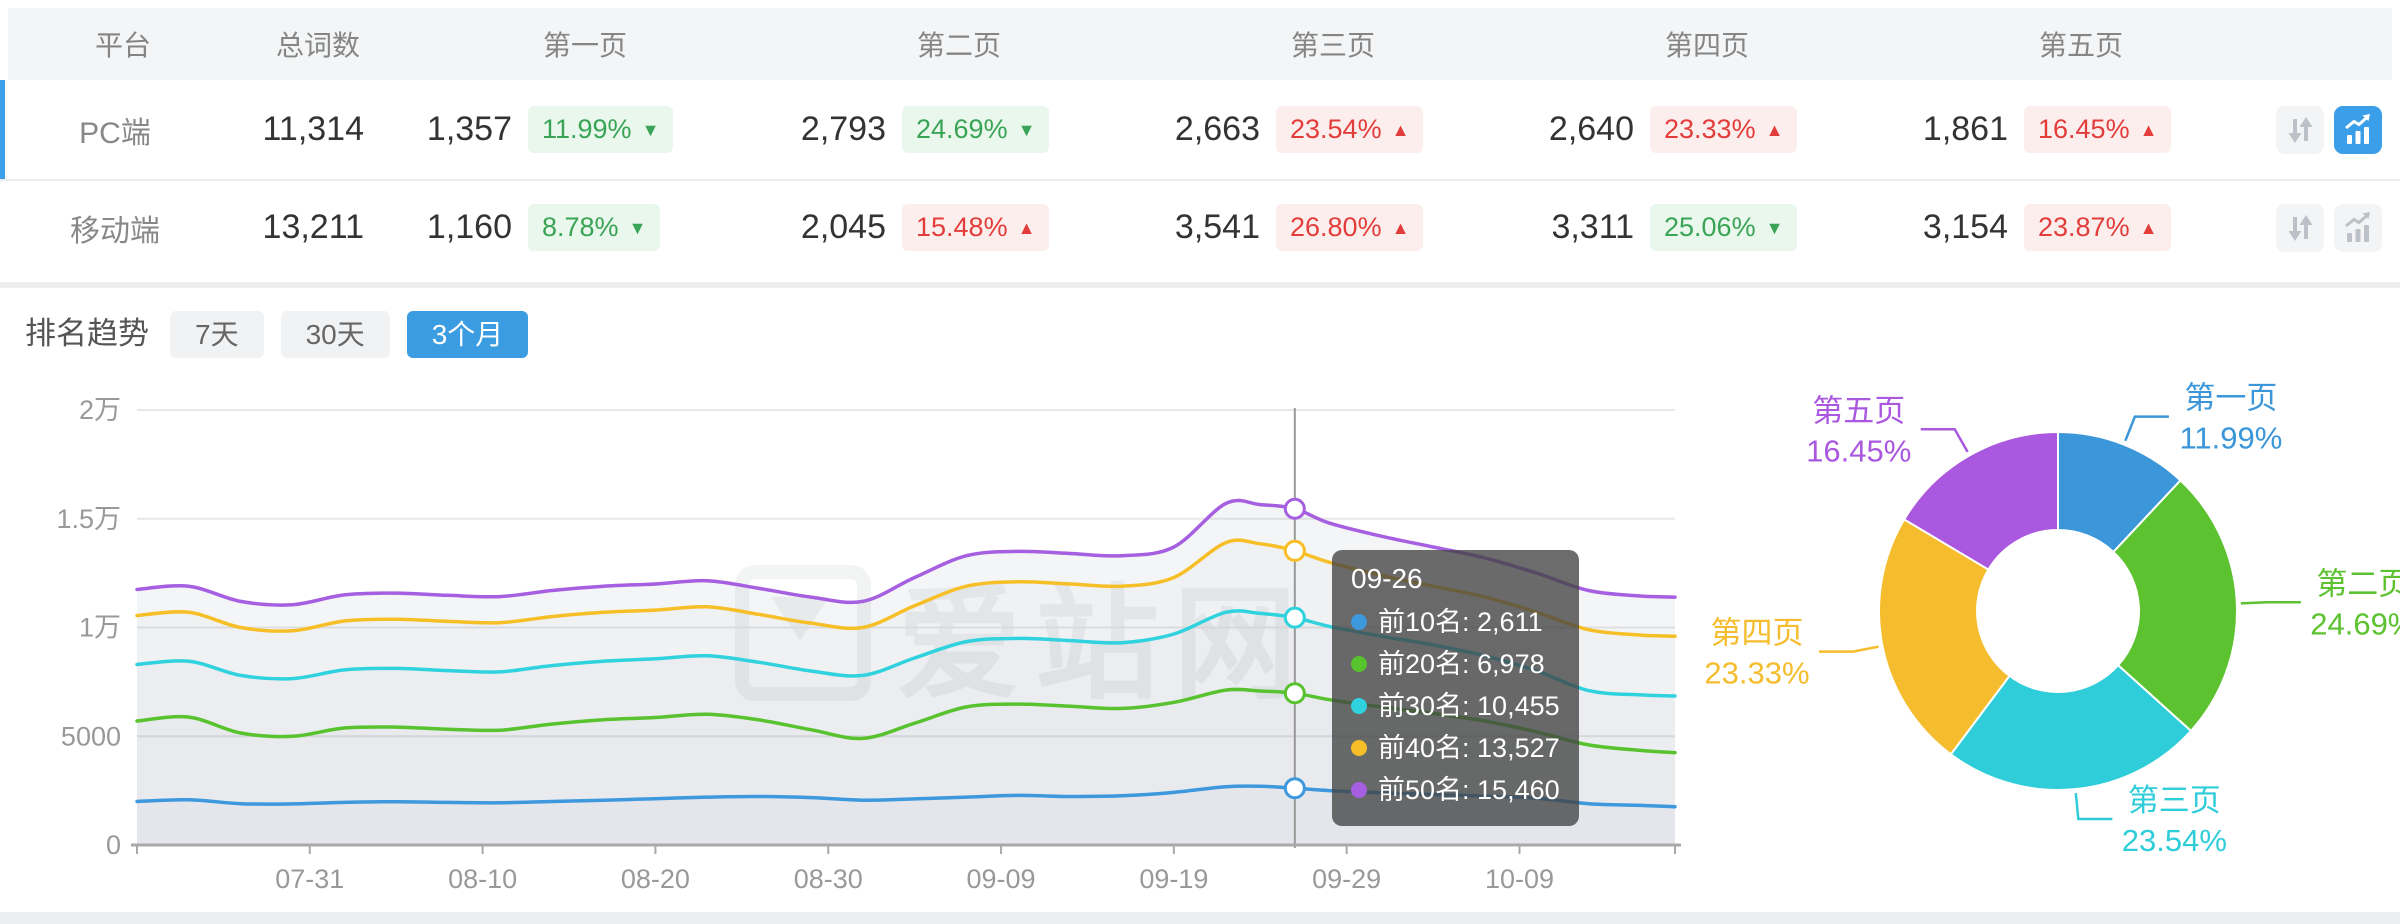  I want to click on svg-text: 23.33%, so click(1756, 673).